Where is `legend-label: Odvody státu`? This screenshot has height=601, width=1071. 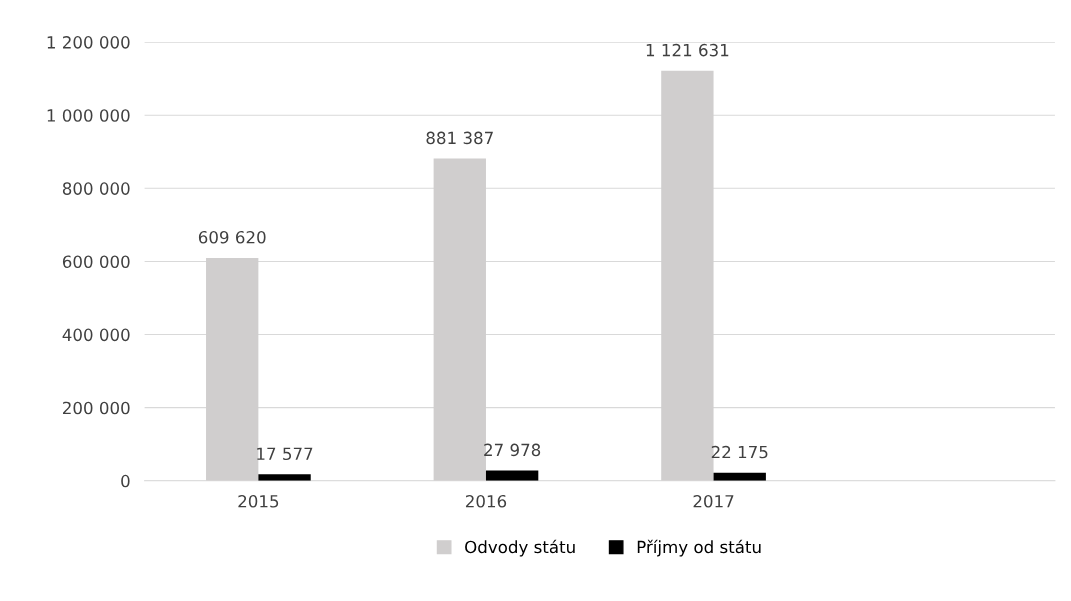 legend-label: Odvody státu is located at coordinates (520, 548).